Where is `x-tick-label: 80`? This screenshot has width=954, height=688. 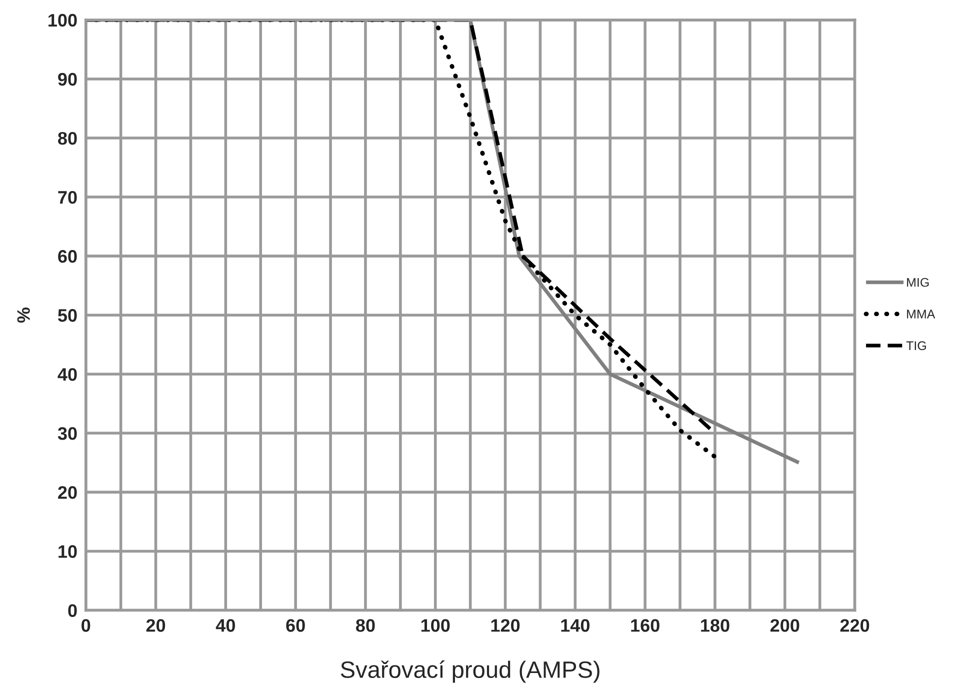 x-tick-label: 80 is located at coordinates (365, 625).